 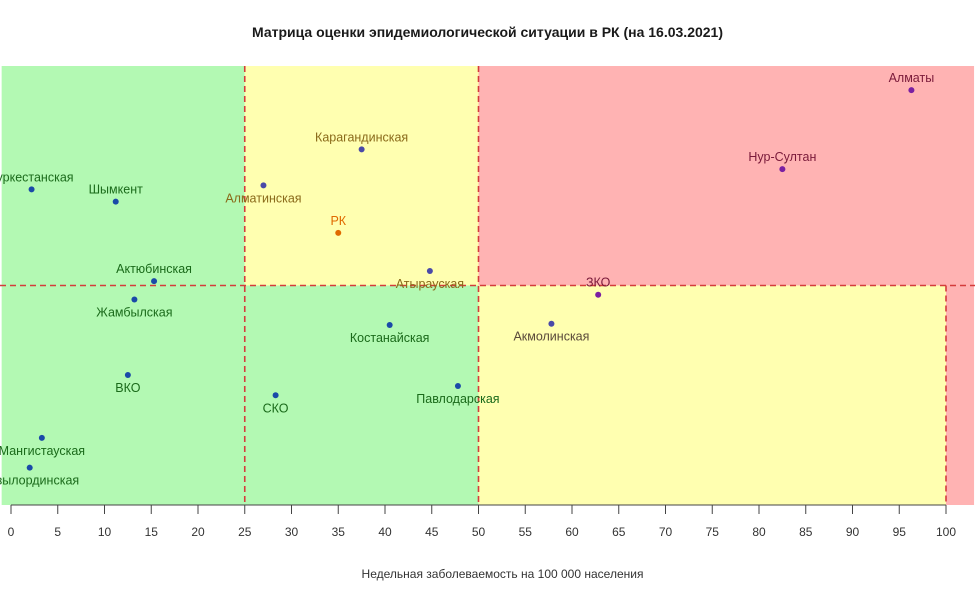 I want to click on point-label-14: СКО, so click(x=276, y=408).